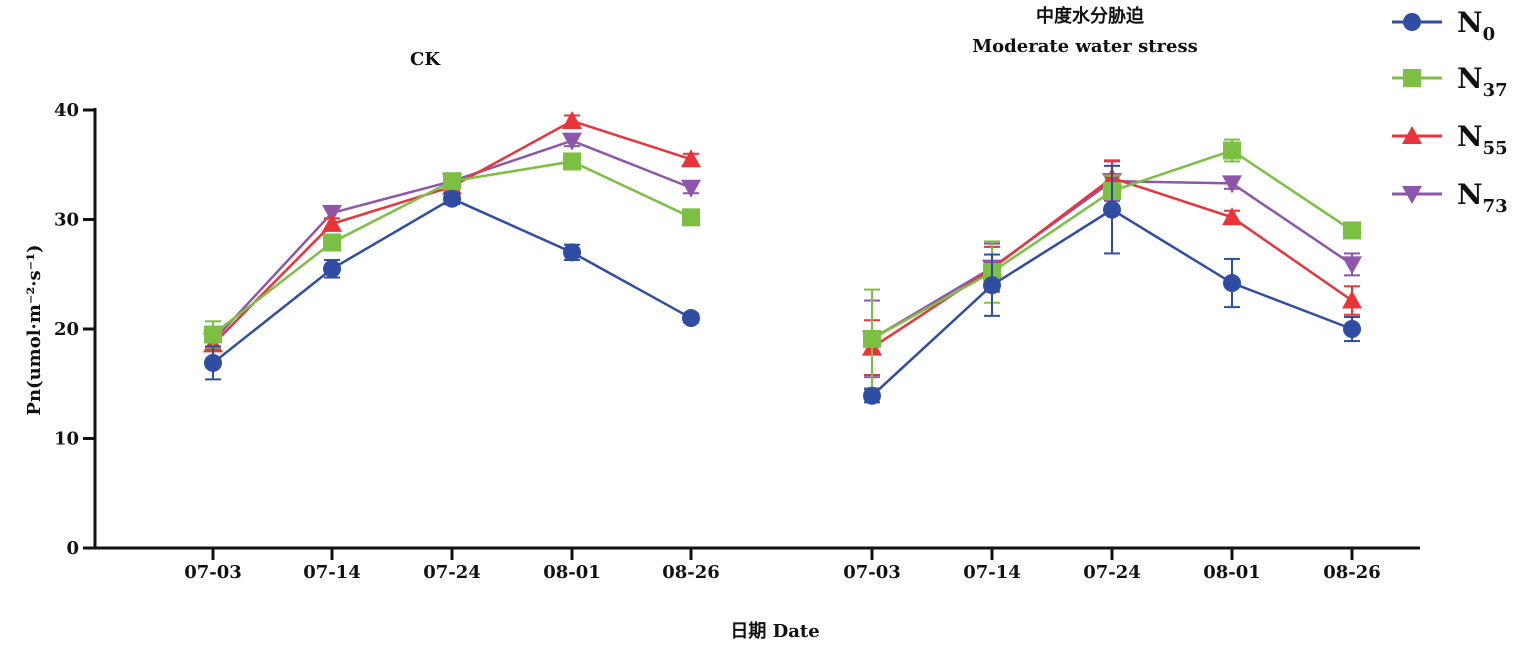  Describe the element at coordinates (1476, 25) in the screenshot. I see `legend-label: N0` at that location.